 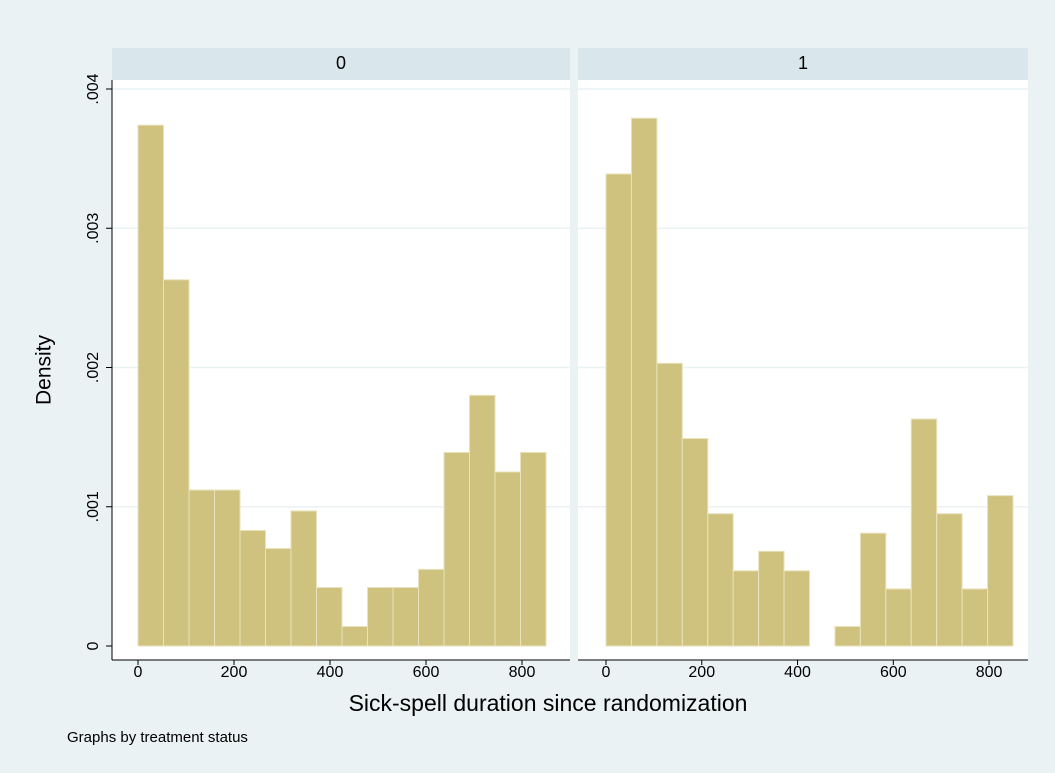 I want to click on y-tick-label: 0, so click(x=93, y=645).